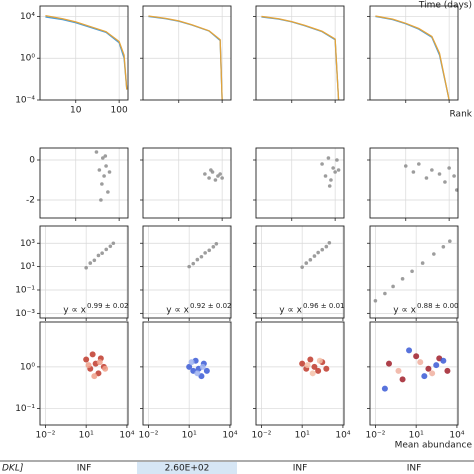  Describe the element at coordinates (461, 115) in the screenshot. I see `x-axis-label: Rank` at that location.